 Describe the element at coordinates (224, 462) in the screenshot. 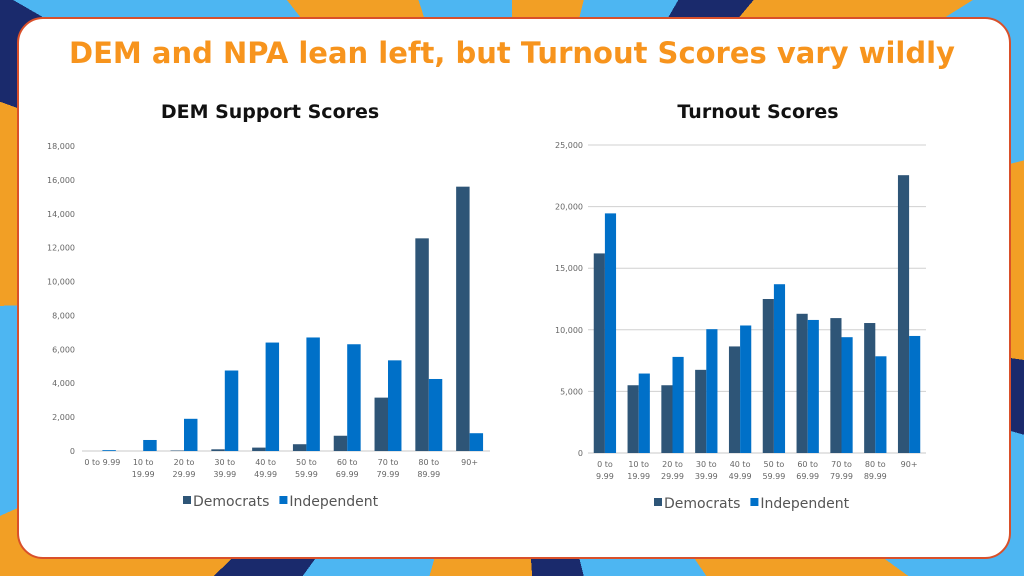

I see `x-tick-label: 30 to` at that location.